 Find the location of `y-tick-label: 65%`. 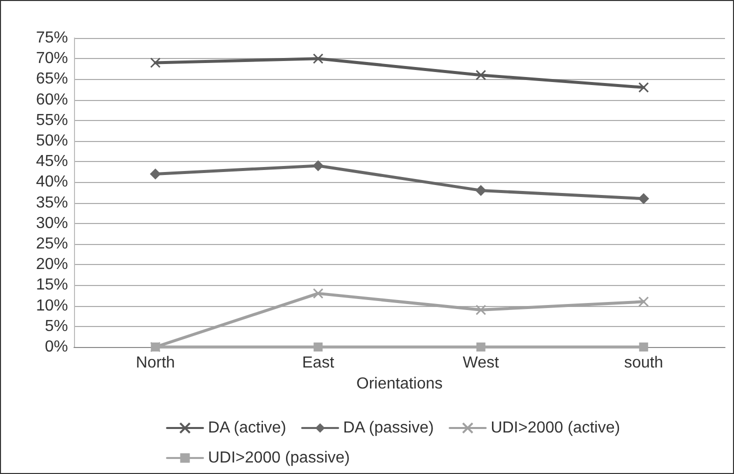

y-tick-label: 65% is located at coordinates (52, 79).